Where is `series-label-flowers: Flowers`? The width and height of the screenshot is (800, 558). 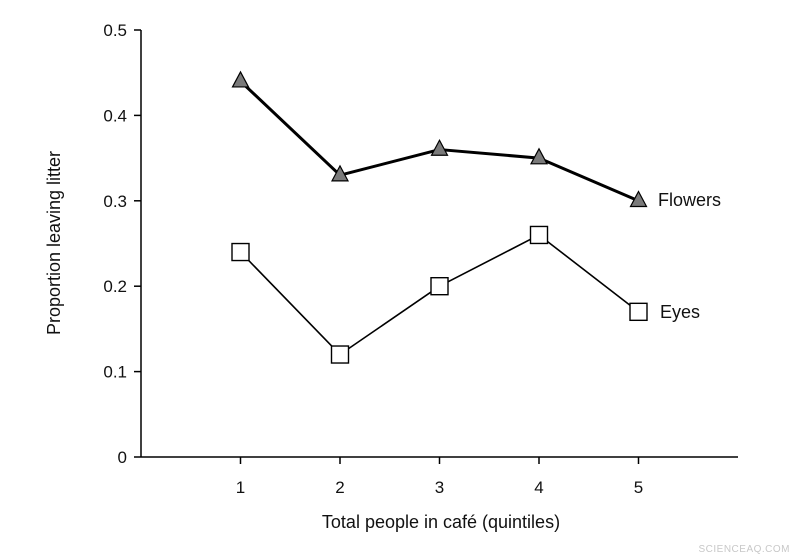
series-label-flowers: Flowers is located at coordinates (689, 200).